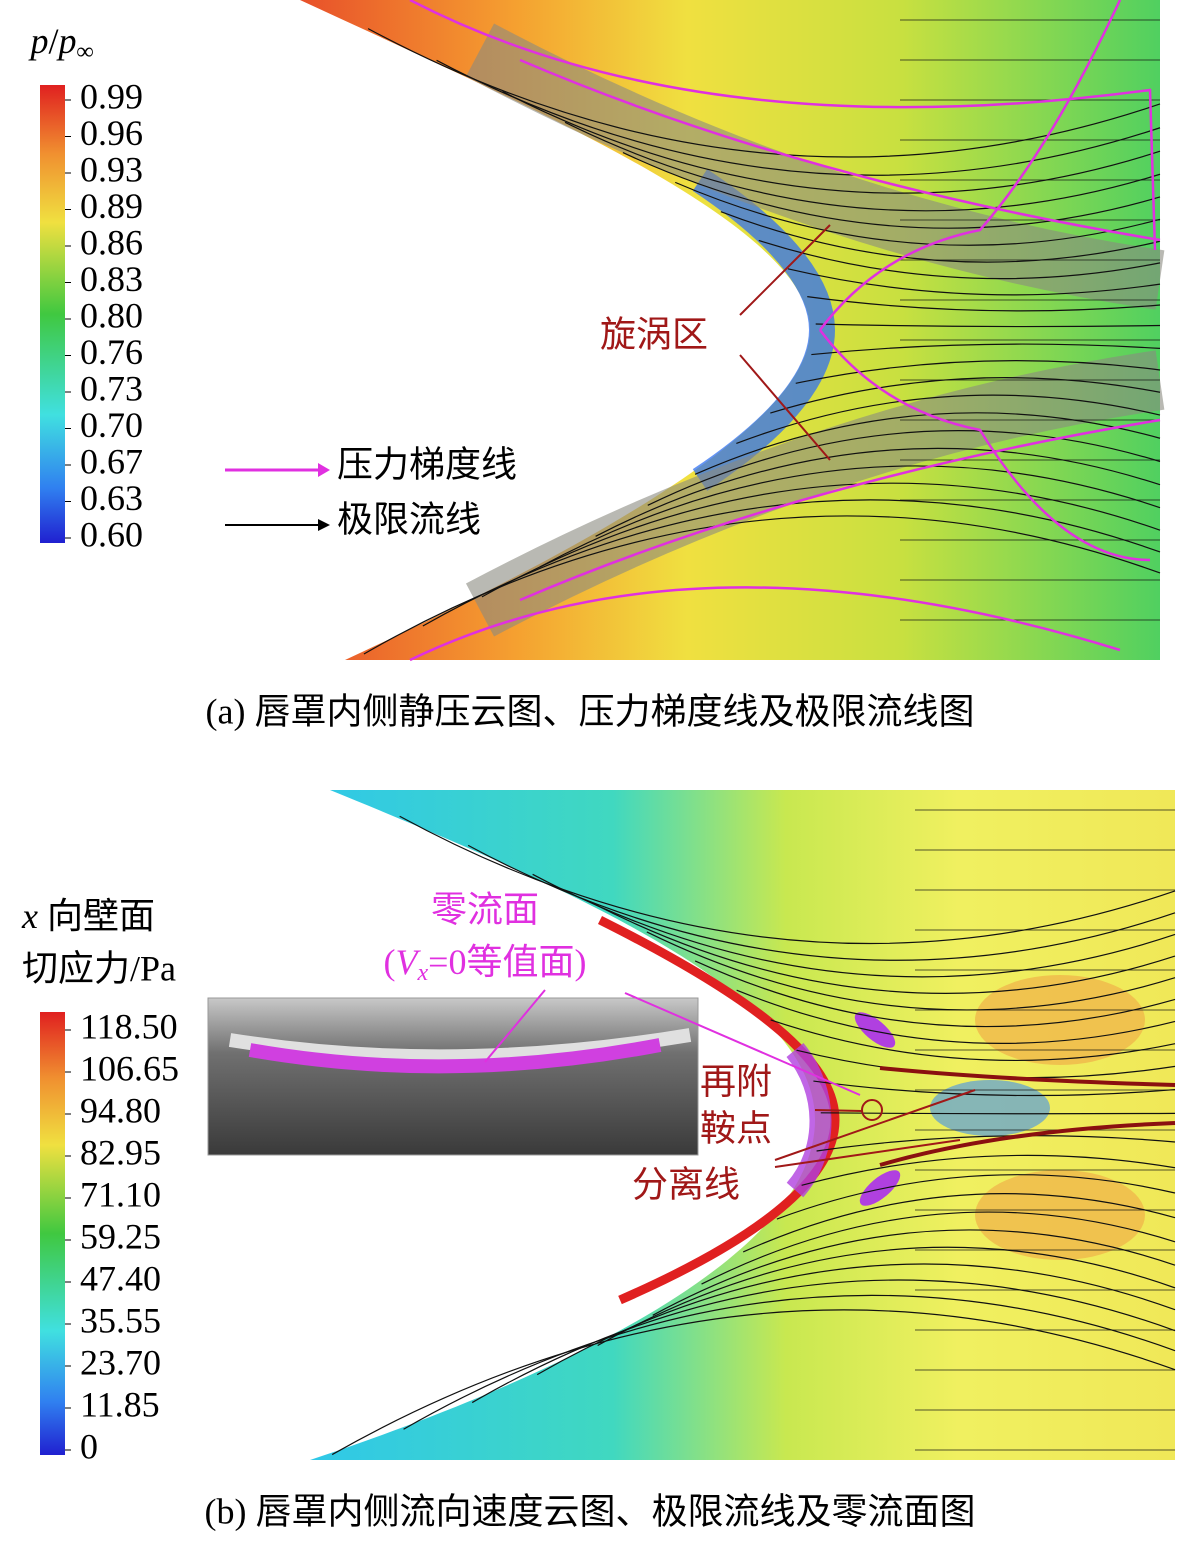 Image resolution: width=1181 pixels, height=1546 pixels. What do you see at coordinates (111, 279) in the screenshot?
I see `colorbar-tick-label: 0.83` at bounding box center [111, 279].